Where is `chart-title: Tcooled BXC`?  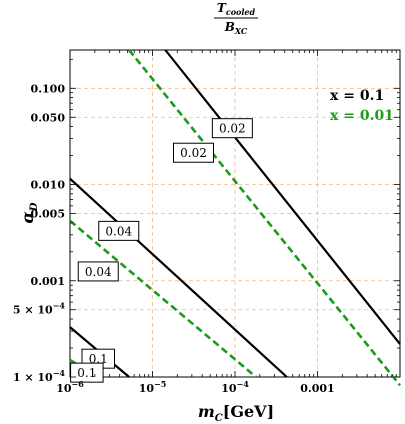 chart-title: Tcooled BXC is located at coordinates (236, 18).